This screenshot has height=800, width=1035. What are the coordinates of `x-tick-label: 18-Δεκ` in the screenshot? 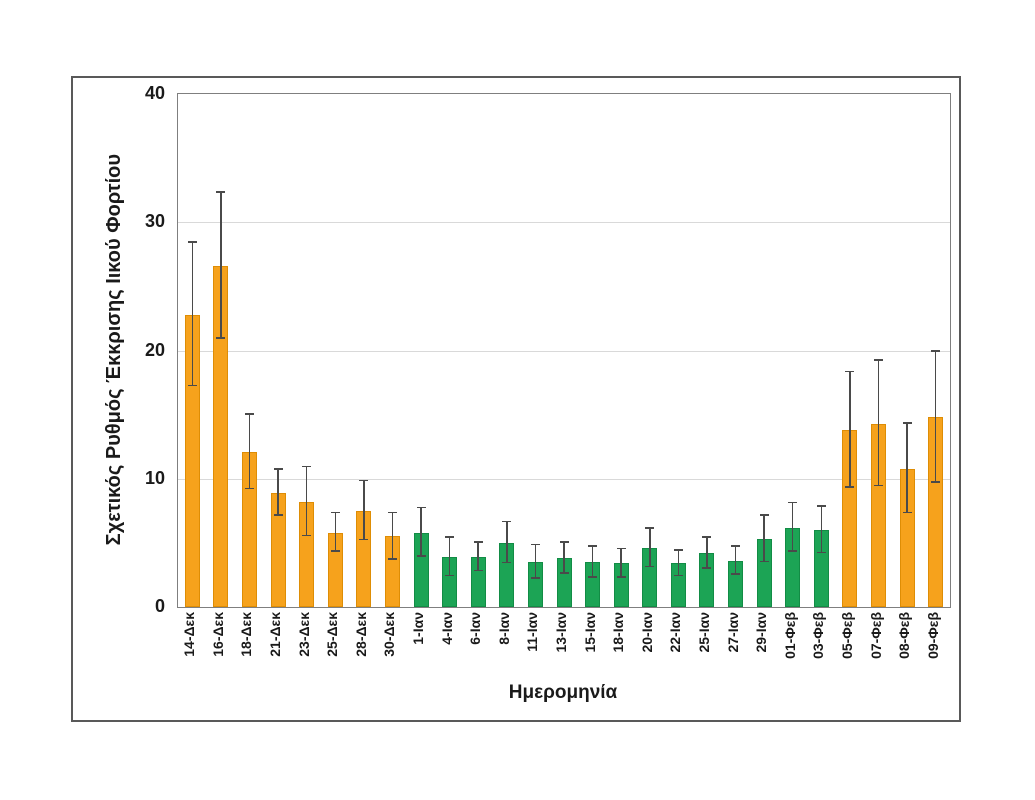 It's located at (246, 634).